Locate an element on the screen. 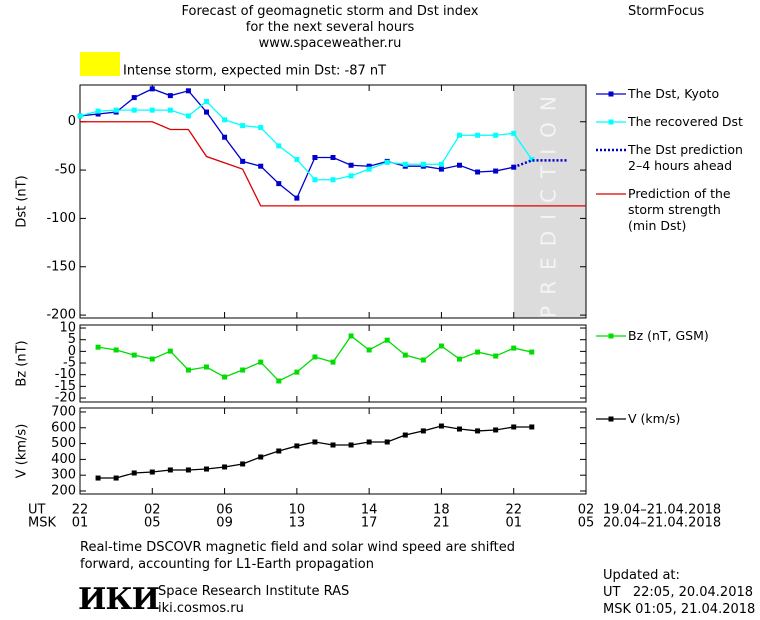 Image resolution: width=760 pixels, height=620 pixels. prediction-text: PREDICTION is located at coordinates (548, 201).